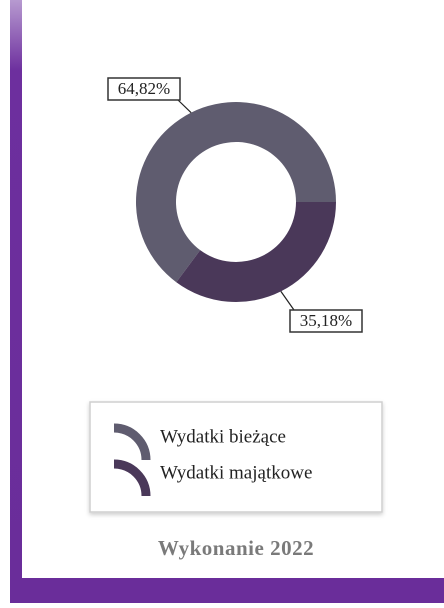 This screenshot has width=444, height=608. I want to click on legend-box, so click(236, 457).